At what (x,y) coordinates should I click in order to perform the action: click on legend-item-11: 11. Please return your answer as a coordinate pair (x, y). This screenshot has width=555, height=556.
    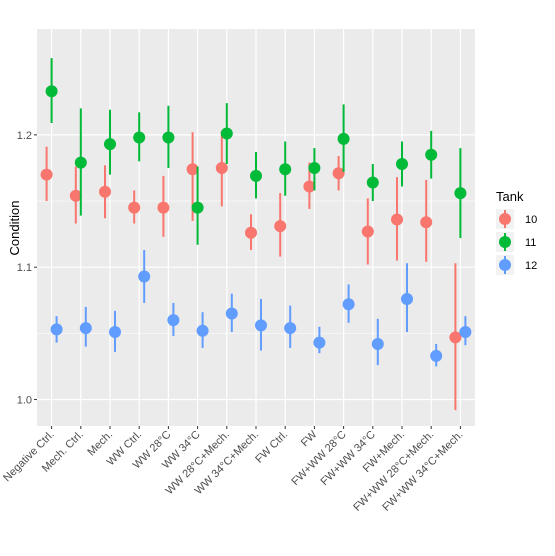
    Looking at the image, I should click on (516, 242).